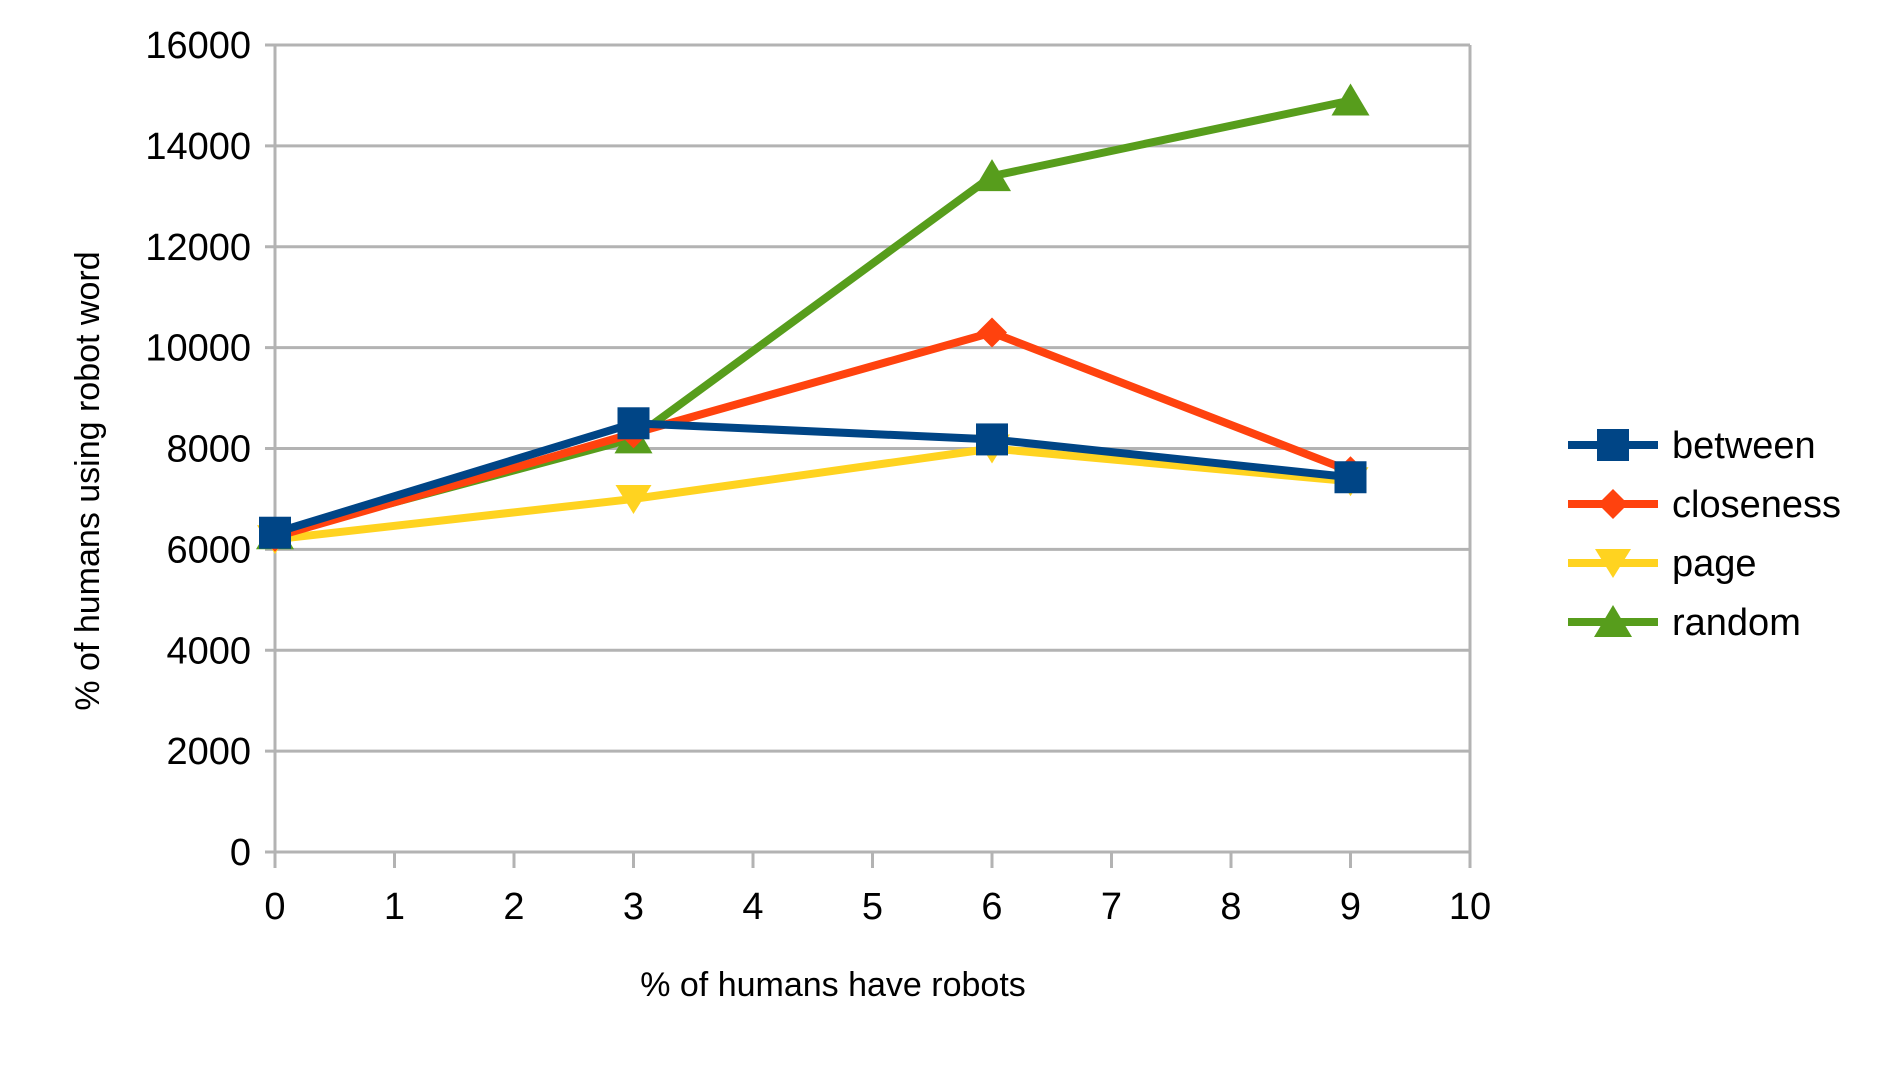 The height and width of the screenshot is (1068, 1890). I want to click on x-tick-label: 4, so click(752, 907).